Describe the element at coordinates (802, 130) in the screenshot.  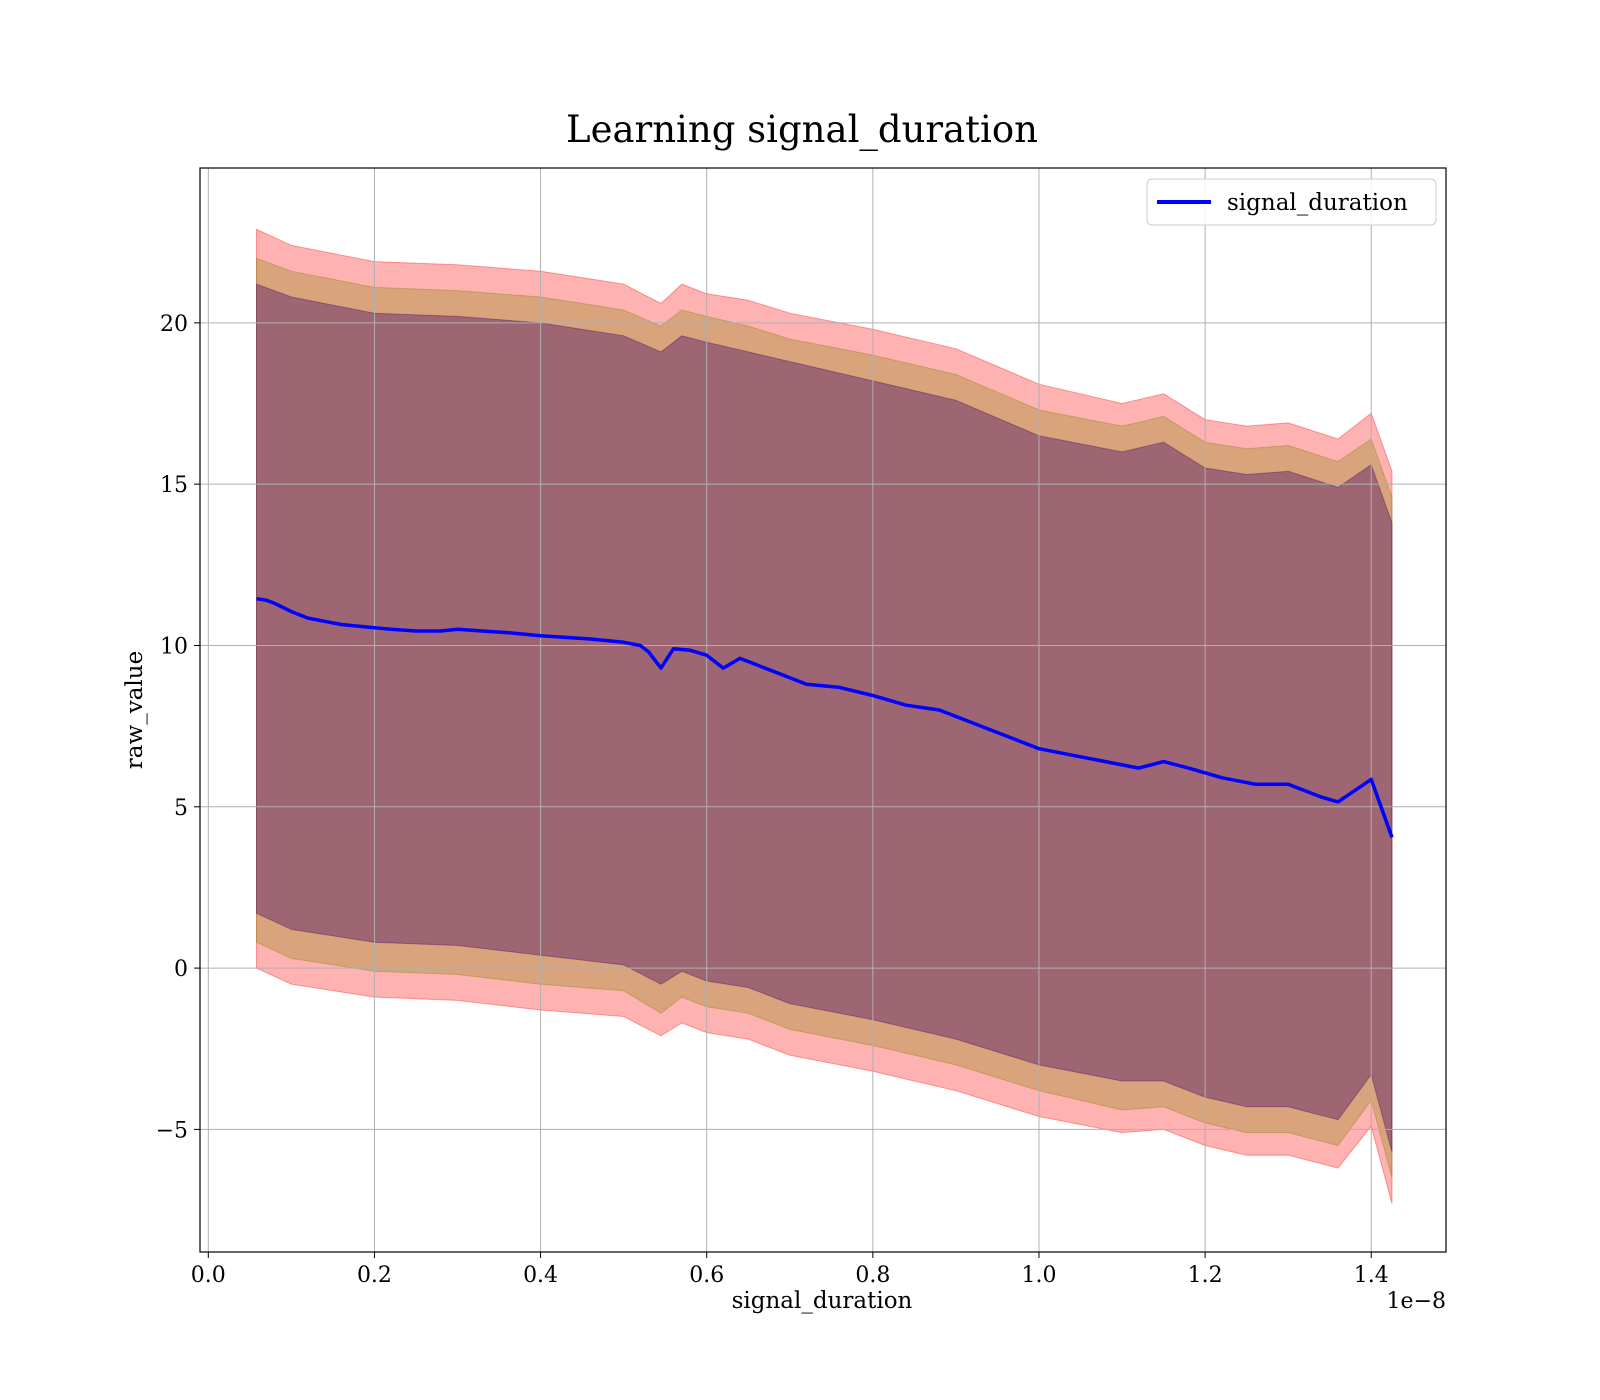
I see `chart-title: Learning signal_duration` at that location.